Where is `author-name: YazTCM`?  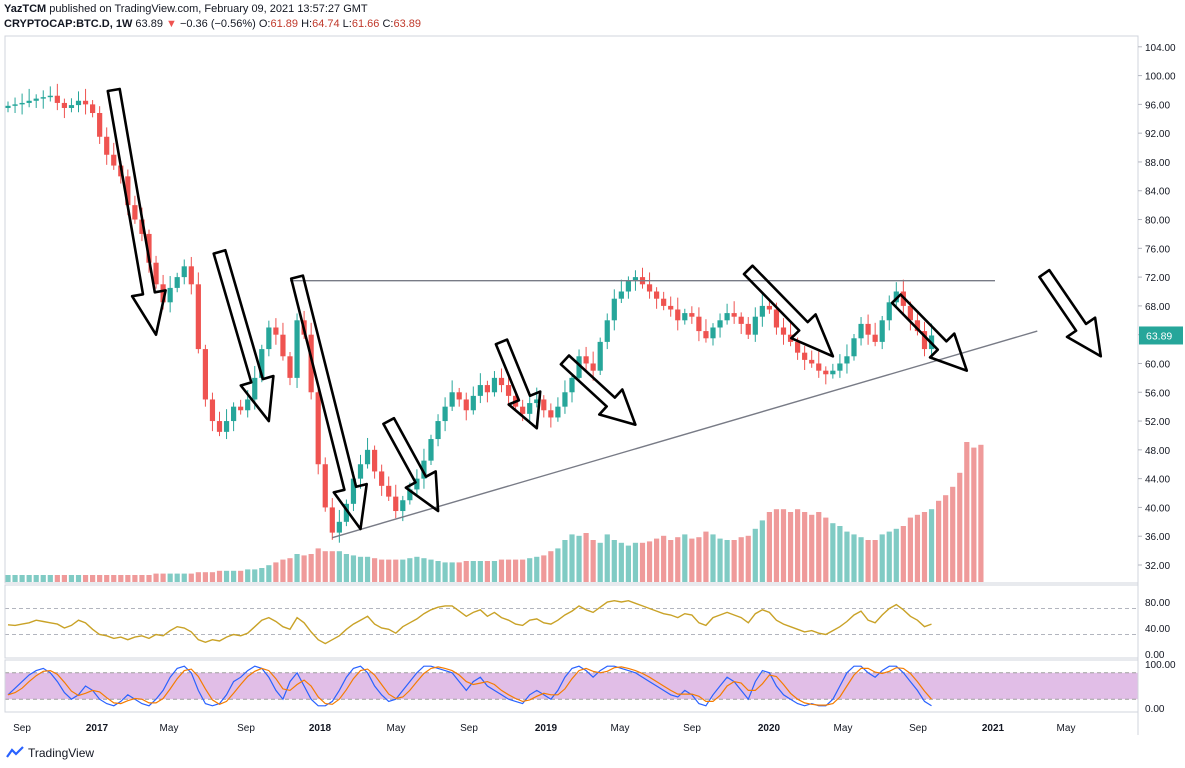 author-name: YazTCM is located at coordinates (25, 9).